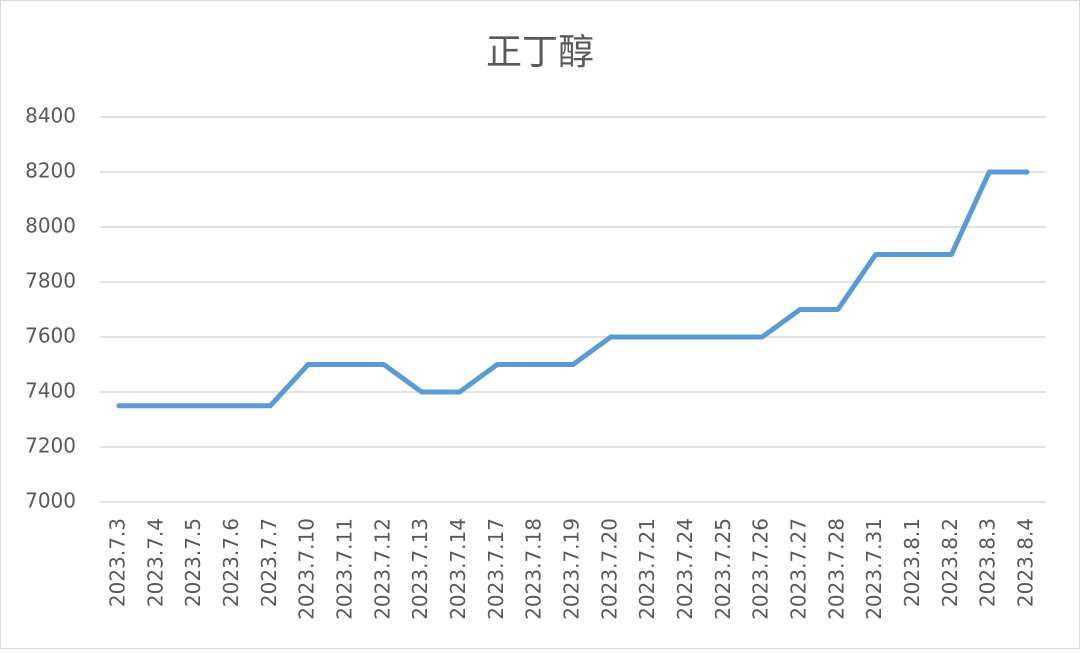 This screenshot has height=653, width=1080. What do you see at coordinates (50, 391) in the screenshot?
I see `y-tick-label: 7400` at bounding box center [50, 391].